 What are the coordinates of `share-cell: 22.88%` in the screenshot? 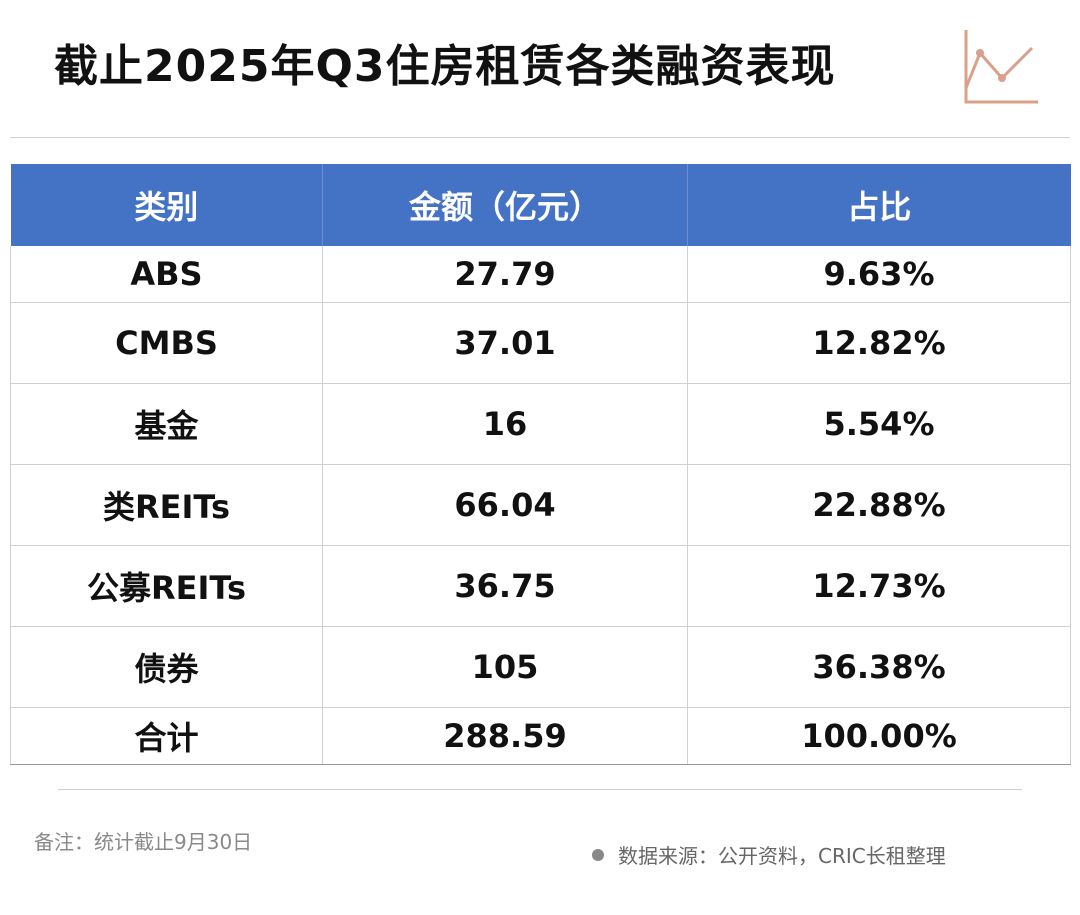 It's located at (879, 505).